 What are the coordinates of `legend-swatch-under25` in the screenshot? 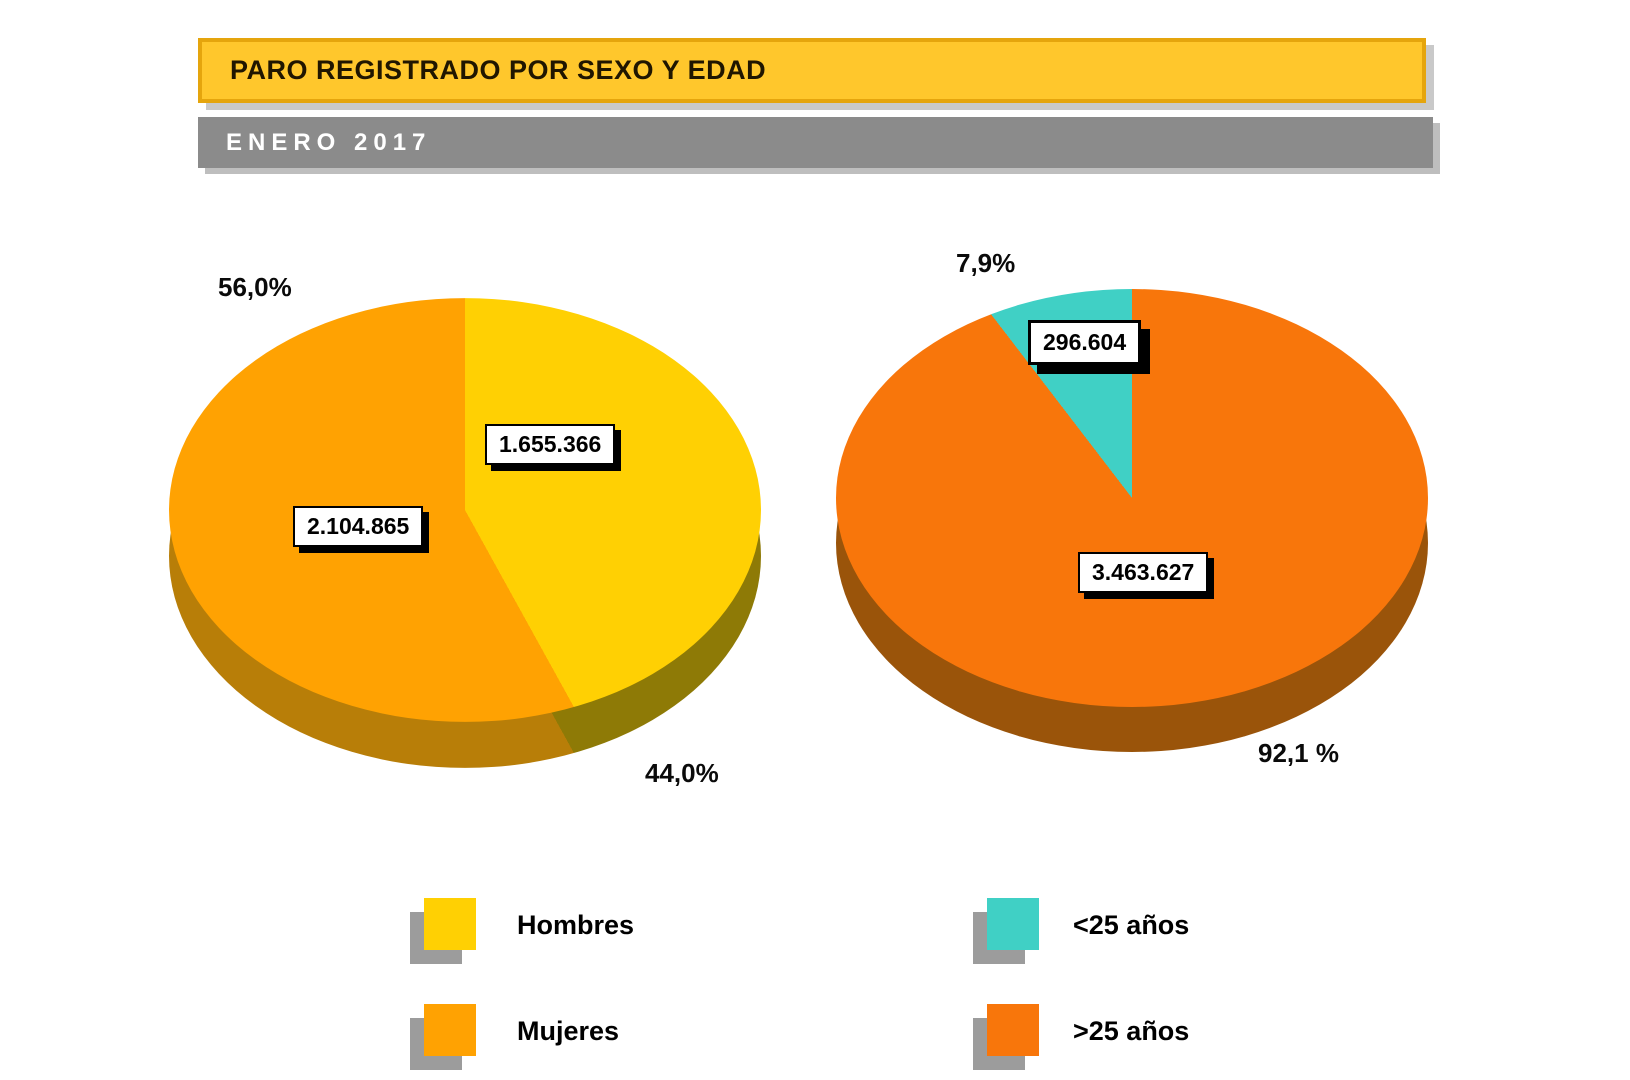 It's located at (1008, 933).